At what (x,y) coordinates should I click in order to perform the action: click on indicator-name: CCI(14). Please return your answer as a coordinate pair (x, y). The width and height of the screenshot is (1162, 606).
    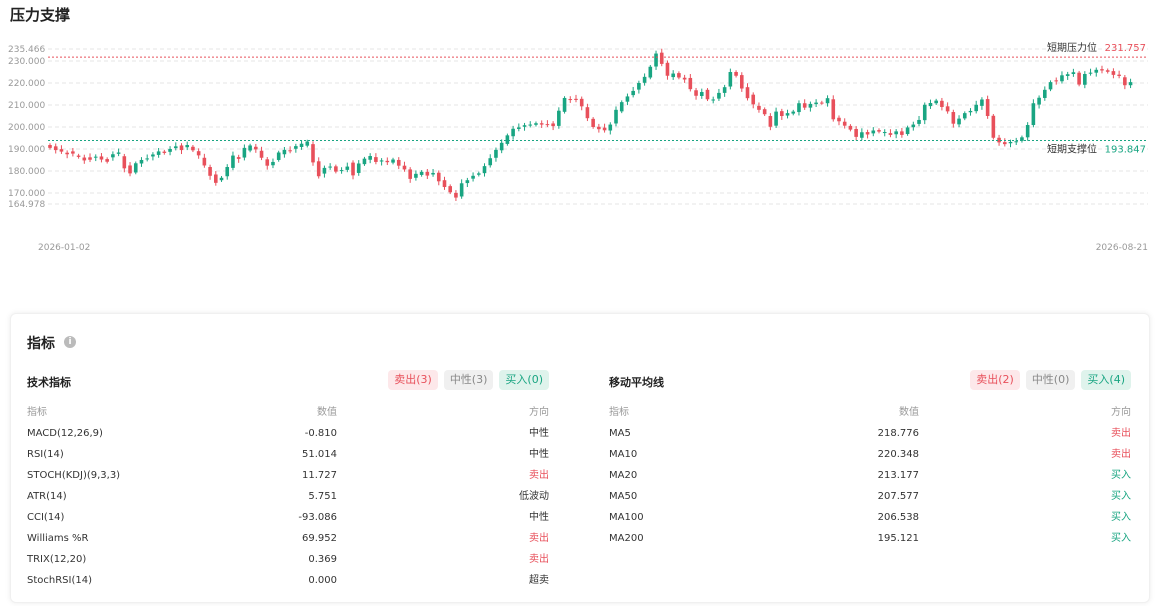
    Looking at the image, I should click on (46, 517).